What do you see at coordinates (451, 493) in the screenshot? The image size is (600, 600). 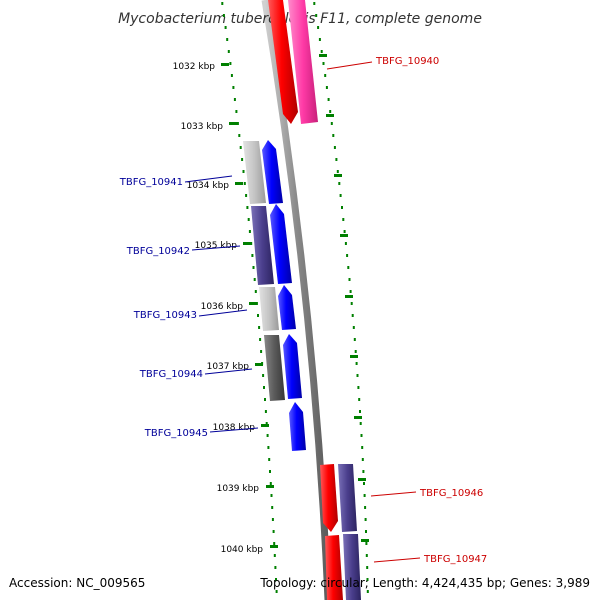 I see `gene-label: TBFG_10946` at bounding box center [451, 493].